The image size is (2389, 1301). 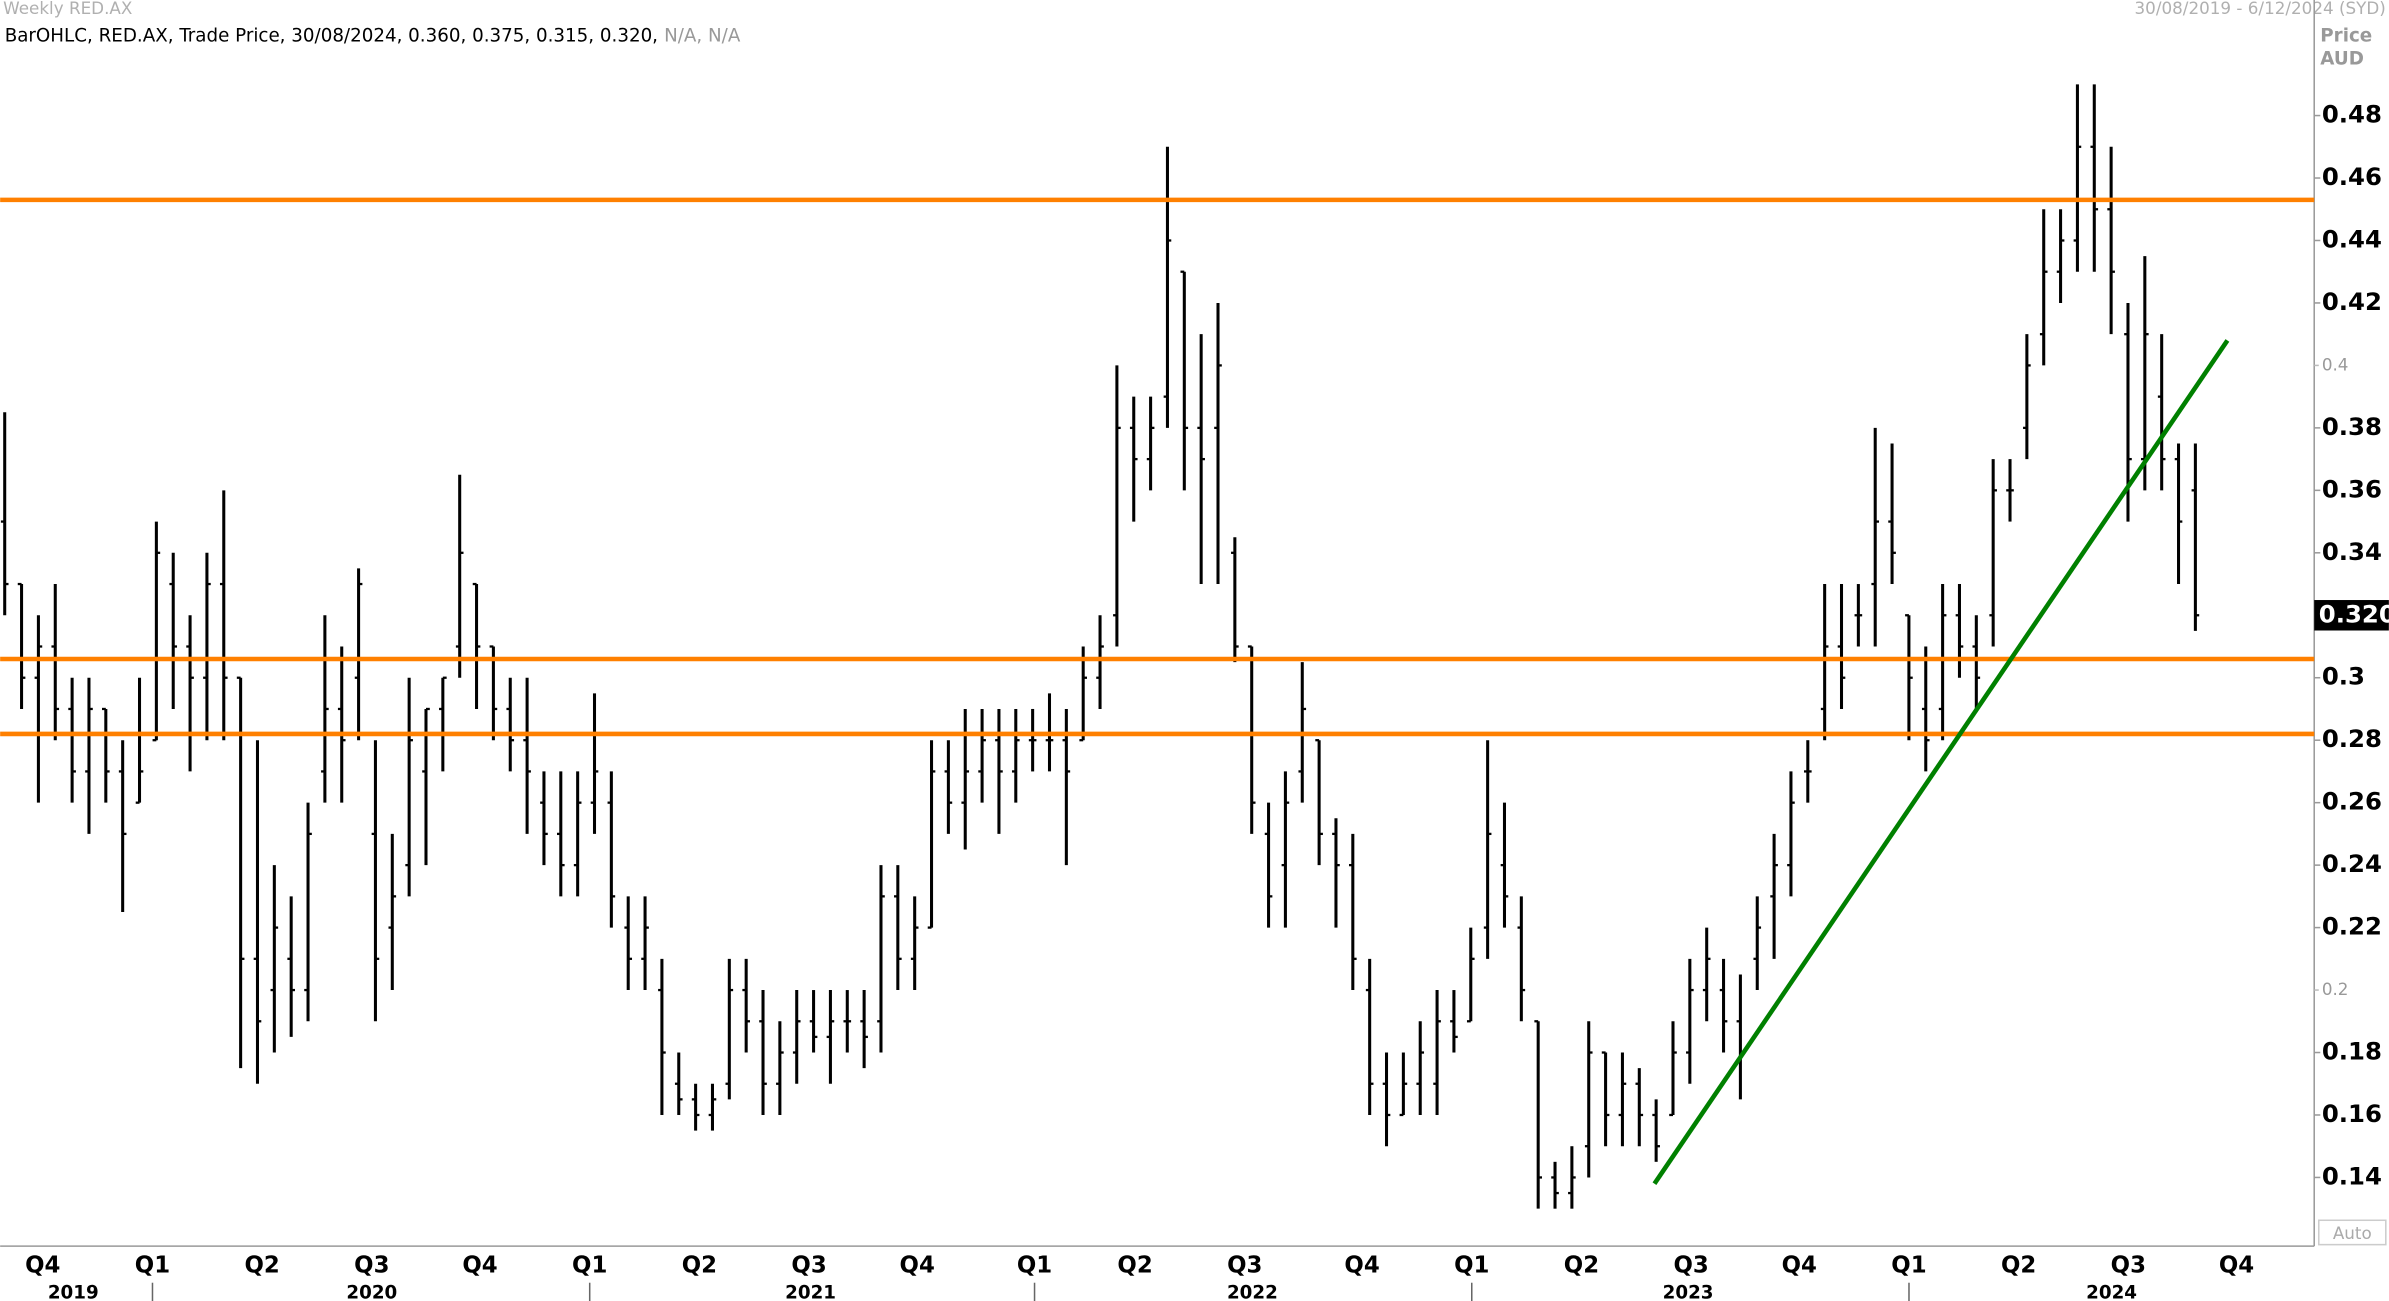 What do you see at coordinates (2352, 863) in the screenshot?
I see `y-tick-label: 0.24` at bounding box center [2352, 863].